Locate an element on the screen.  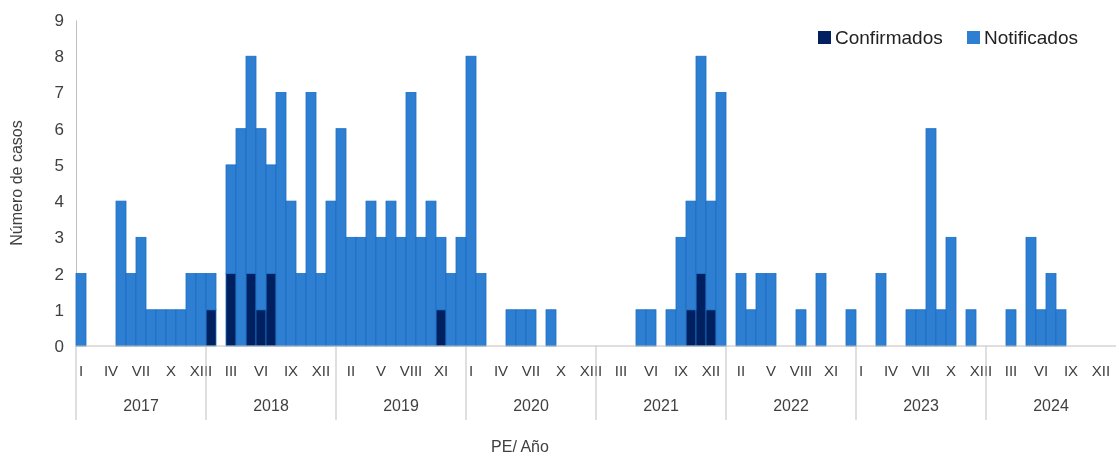
y-tick-label: 7 is located at coordinates (59, 93).